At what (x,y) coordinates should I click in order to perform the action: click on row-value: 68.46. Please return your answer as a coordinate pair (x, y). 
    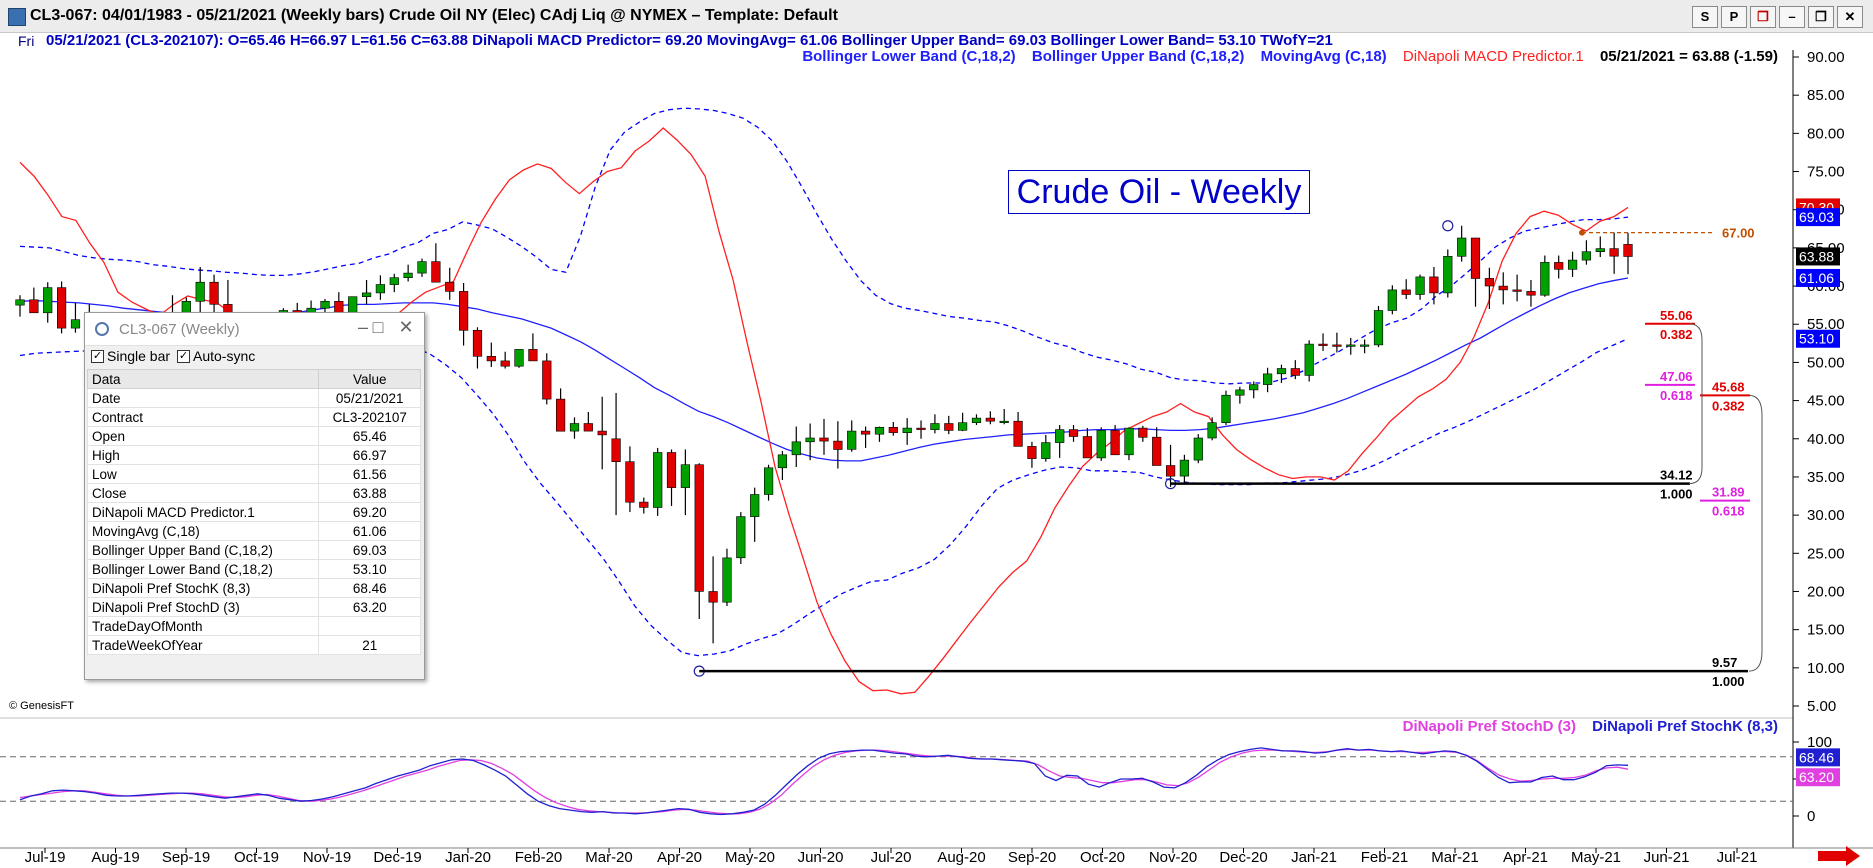
    Looking at the image, I should click on (369, 588).